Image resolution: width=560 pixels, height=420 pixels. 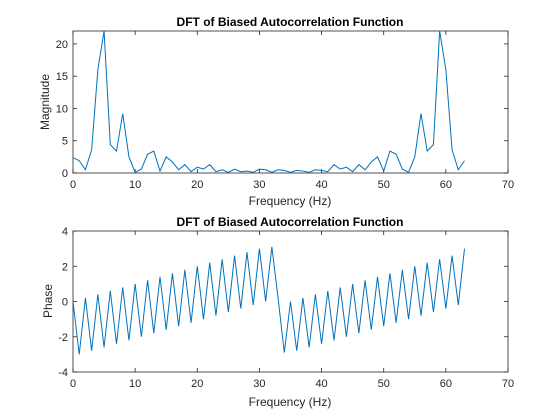 What do you see at coordinates (446, 185) in the screenshot?
I see `magnitude-x-tick-label: 60` at bounding box center [446, 185].